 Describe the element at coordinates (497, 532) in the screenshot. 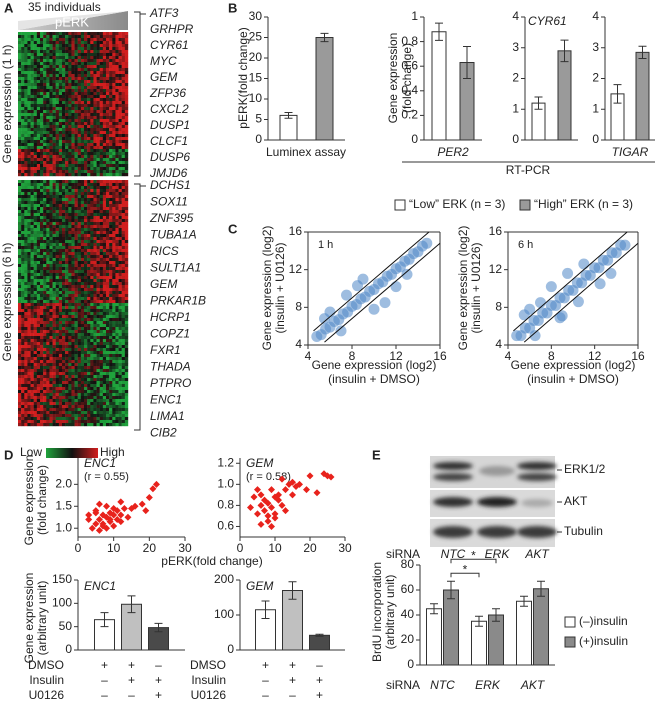

I see `blot-band` at that location.